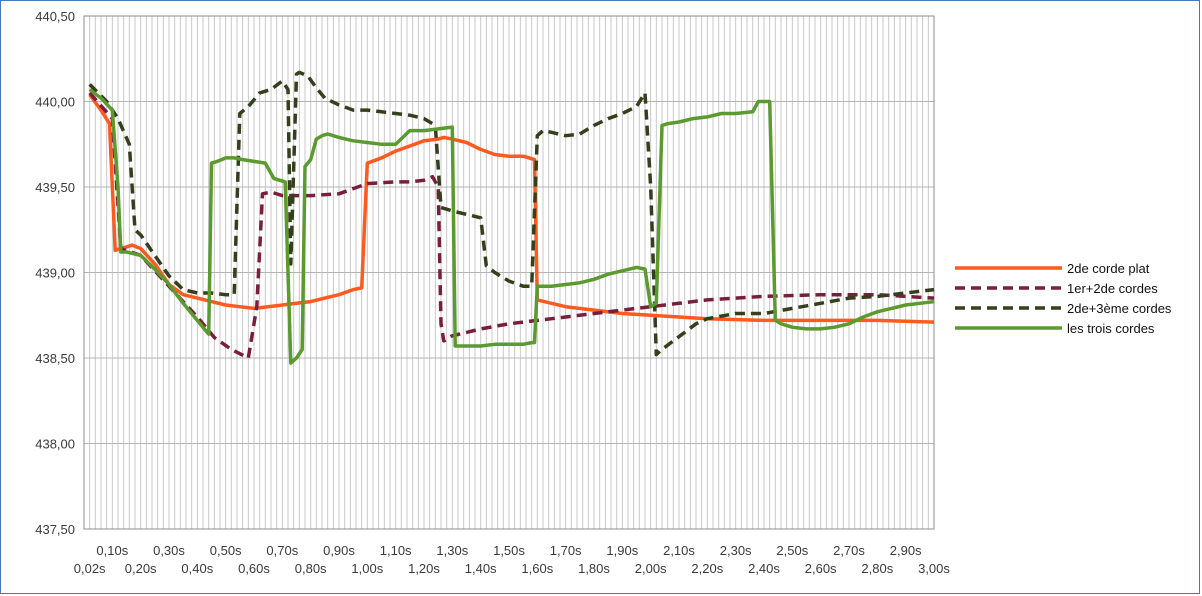 This screenshot has height=596, width=1202. I want to click on y-tick-label: 439,50, so click(55, 187).